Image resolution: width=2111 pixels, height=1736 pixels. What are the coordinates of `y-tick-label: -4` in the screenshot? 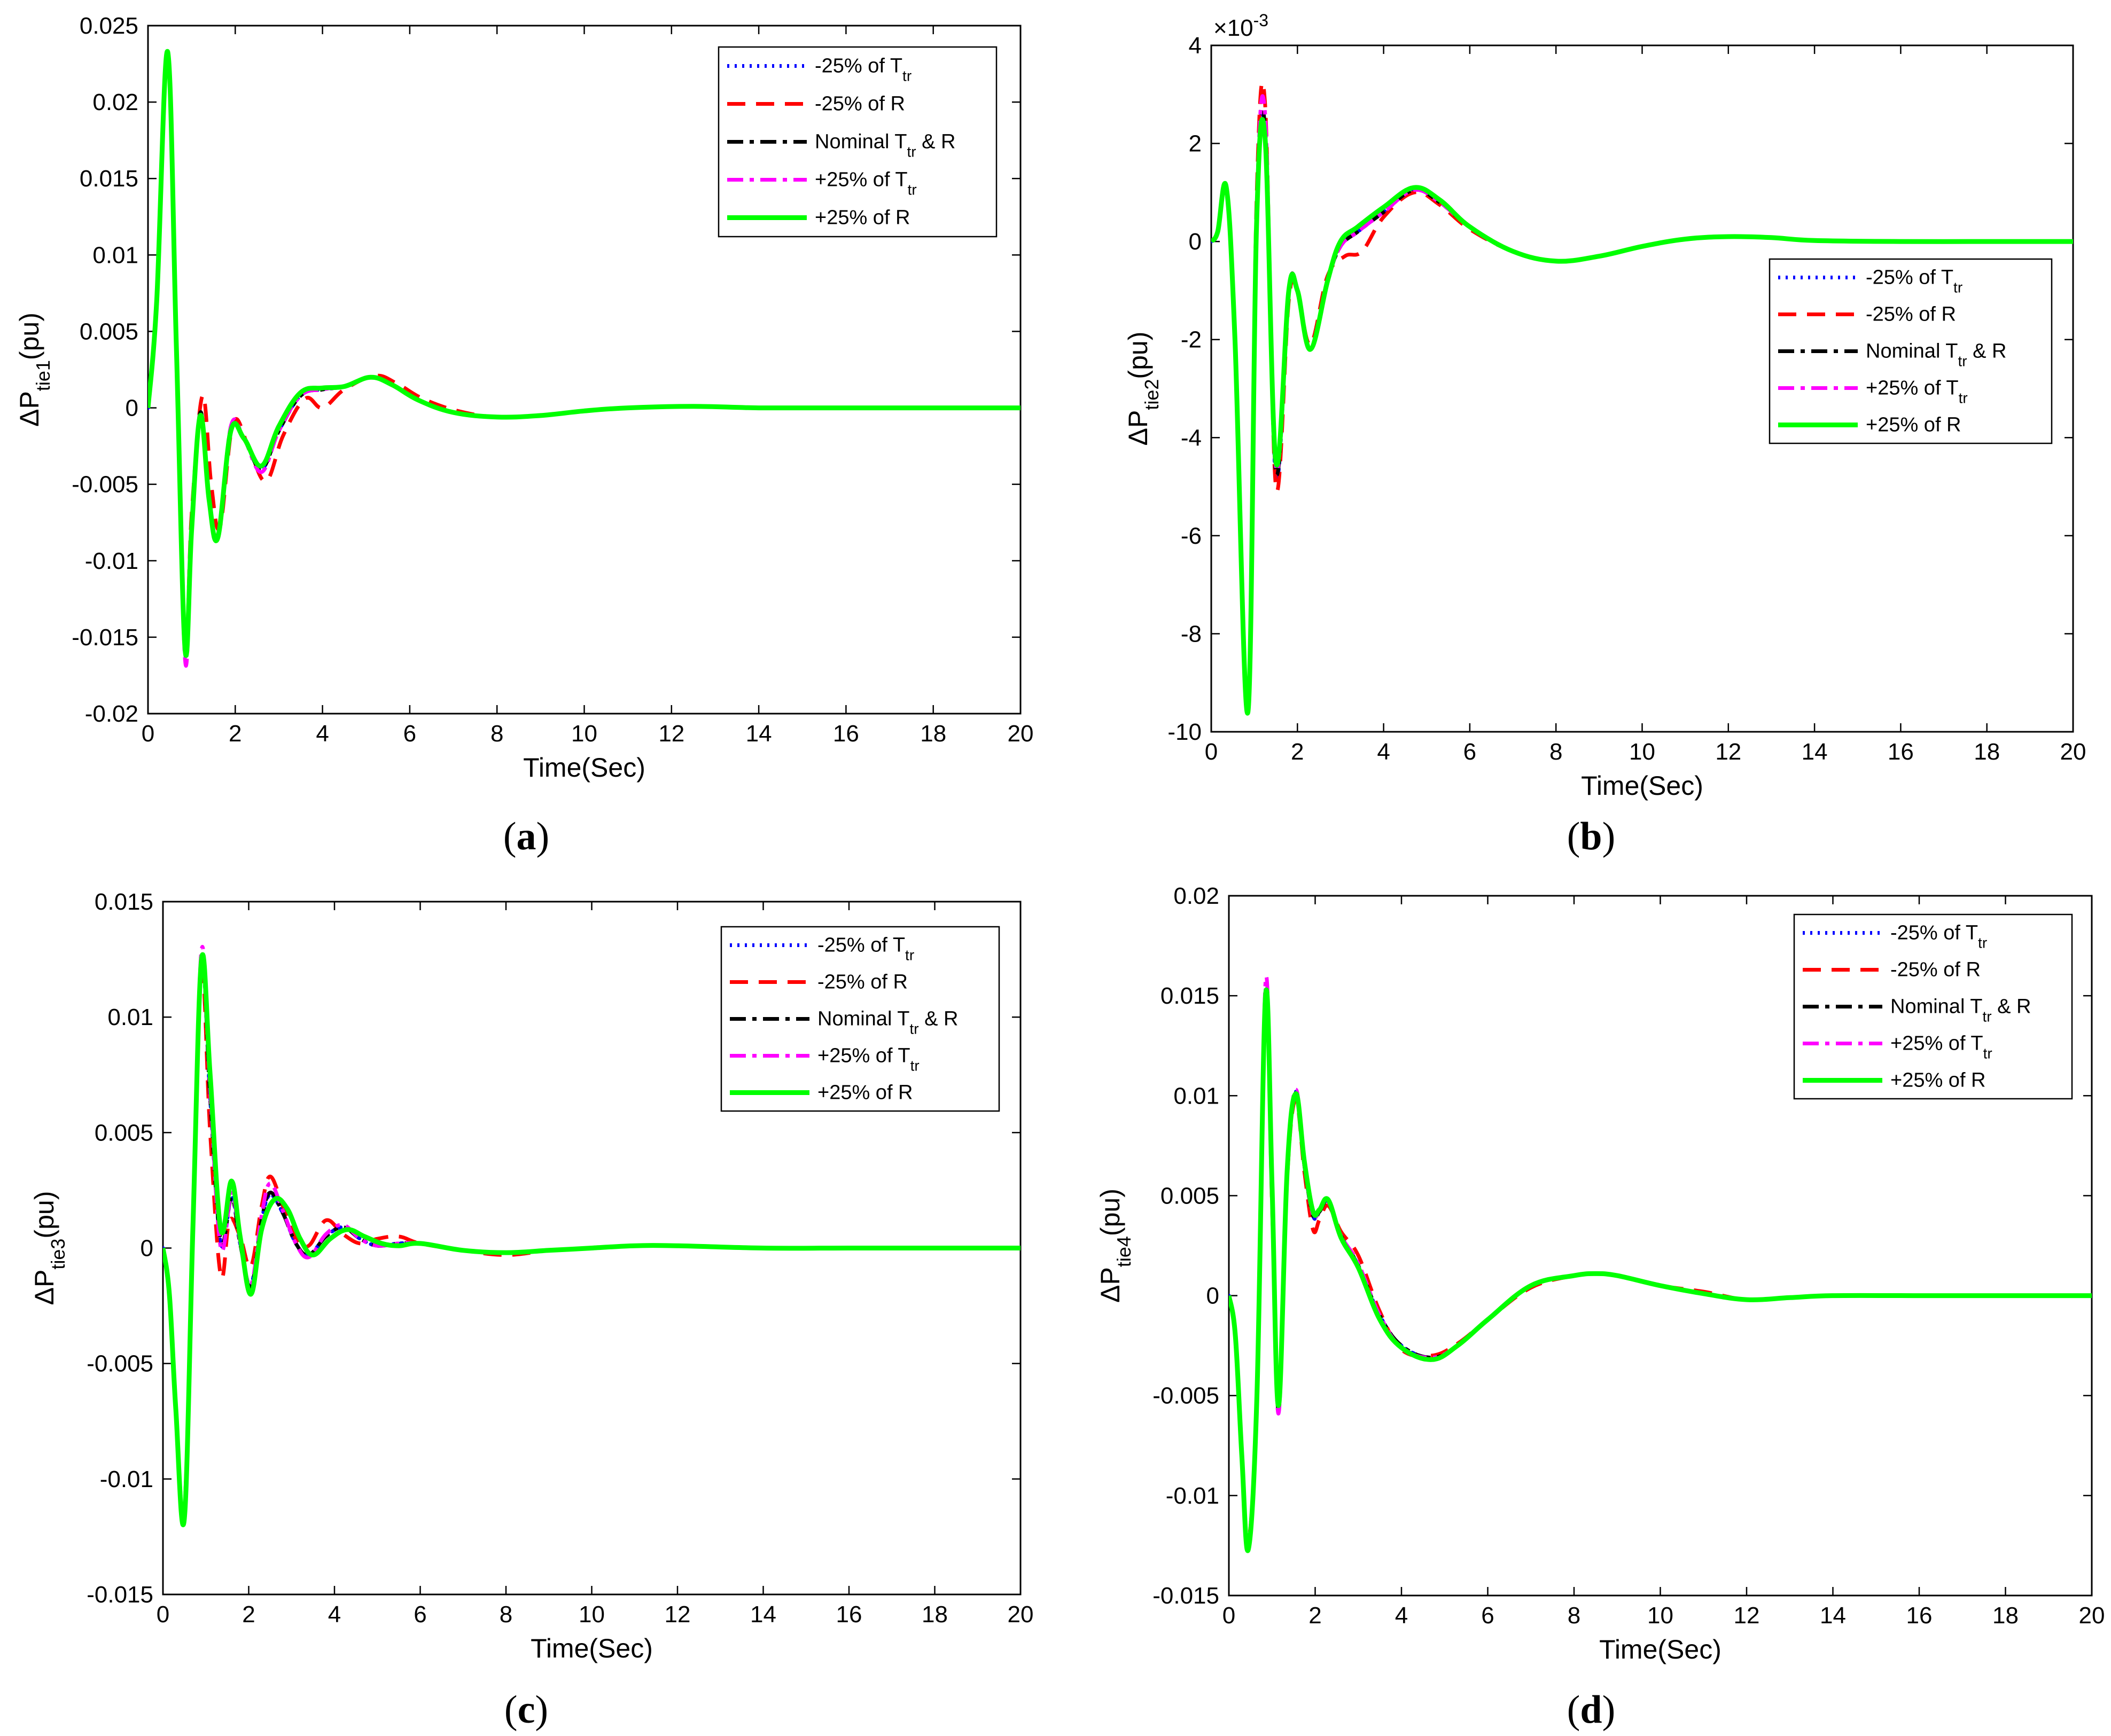 It's located at (1191, 438).